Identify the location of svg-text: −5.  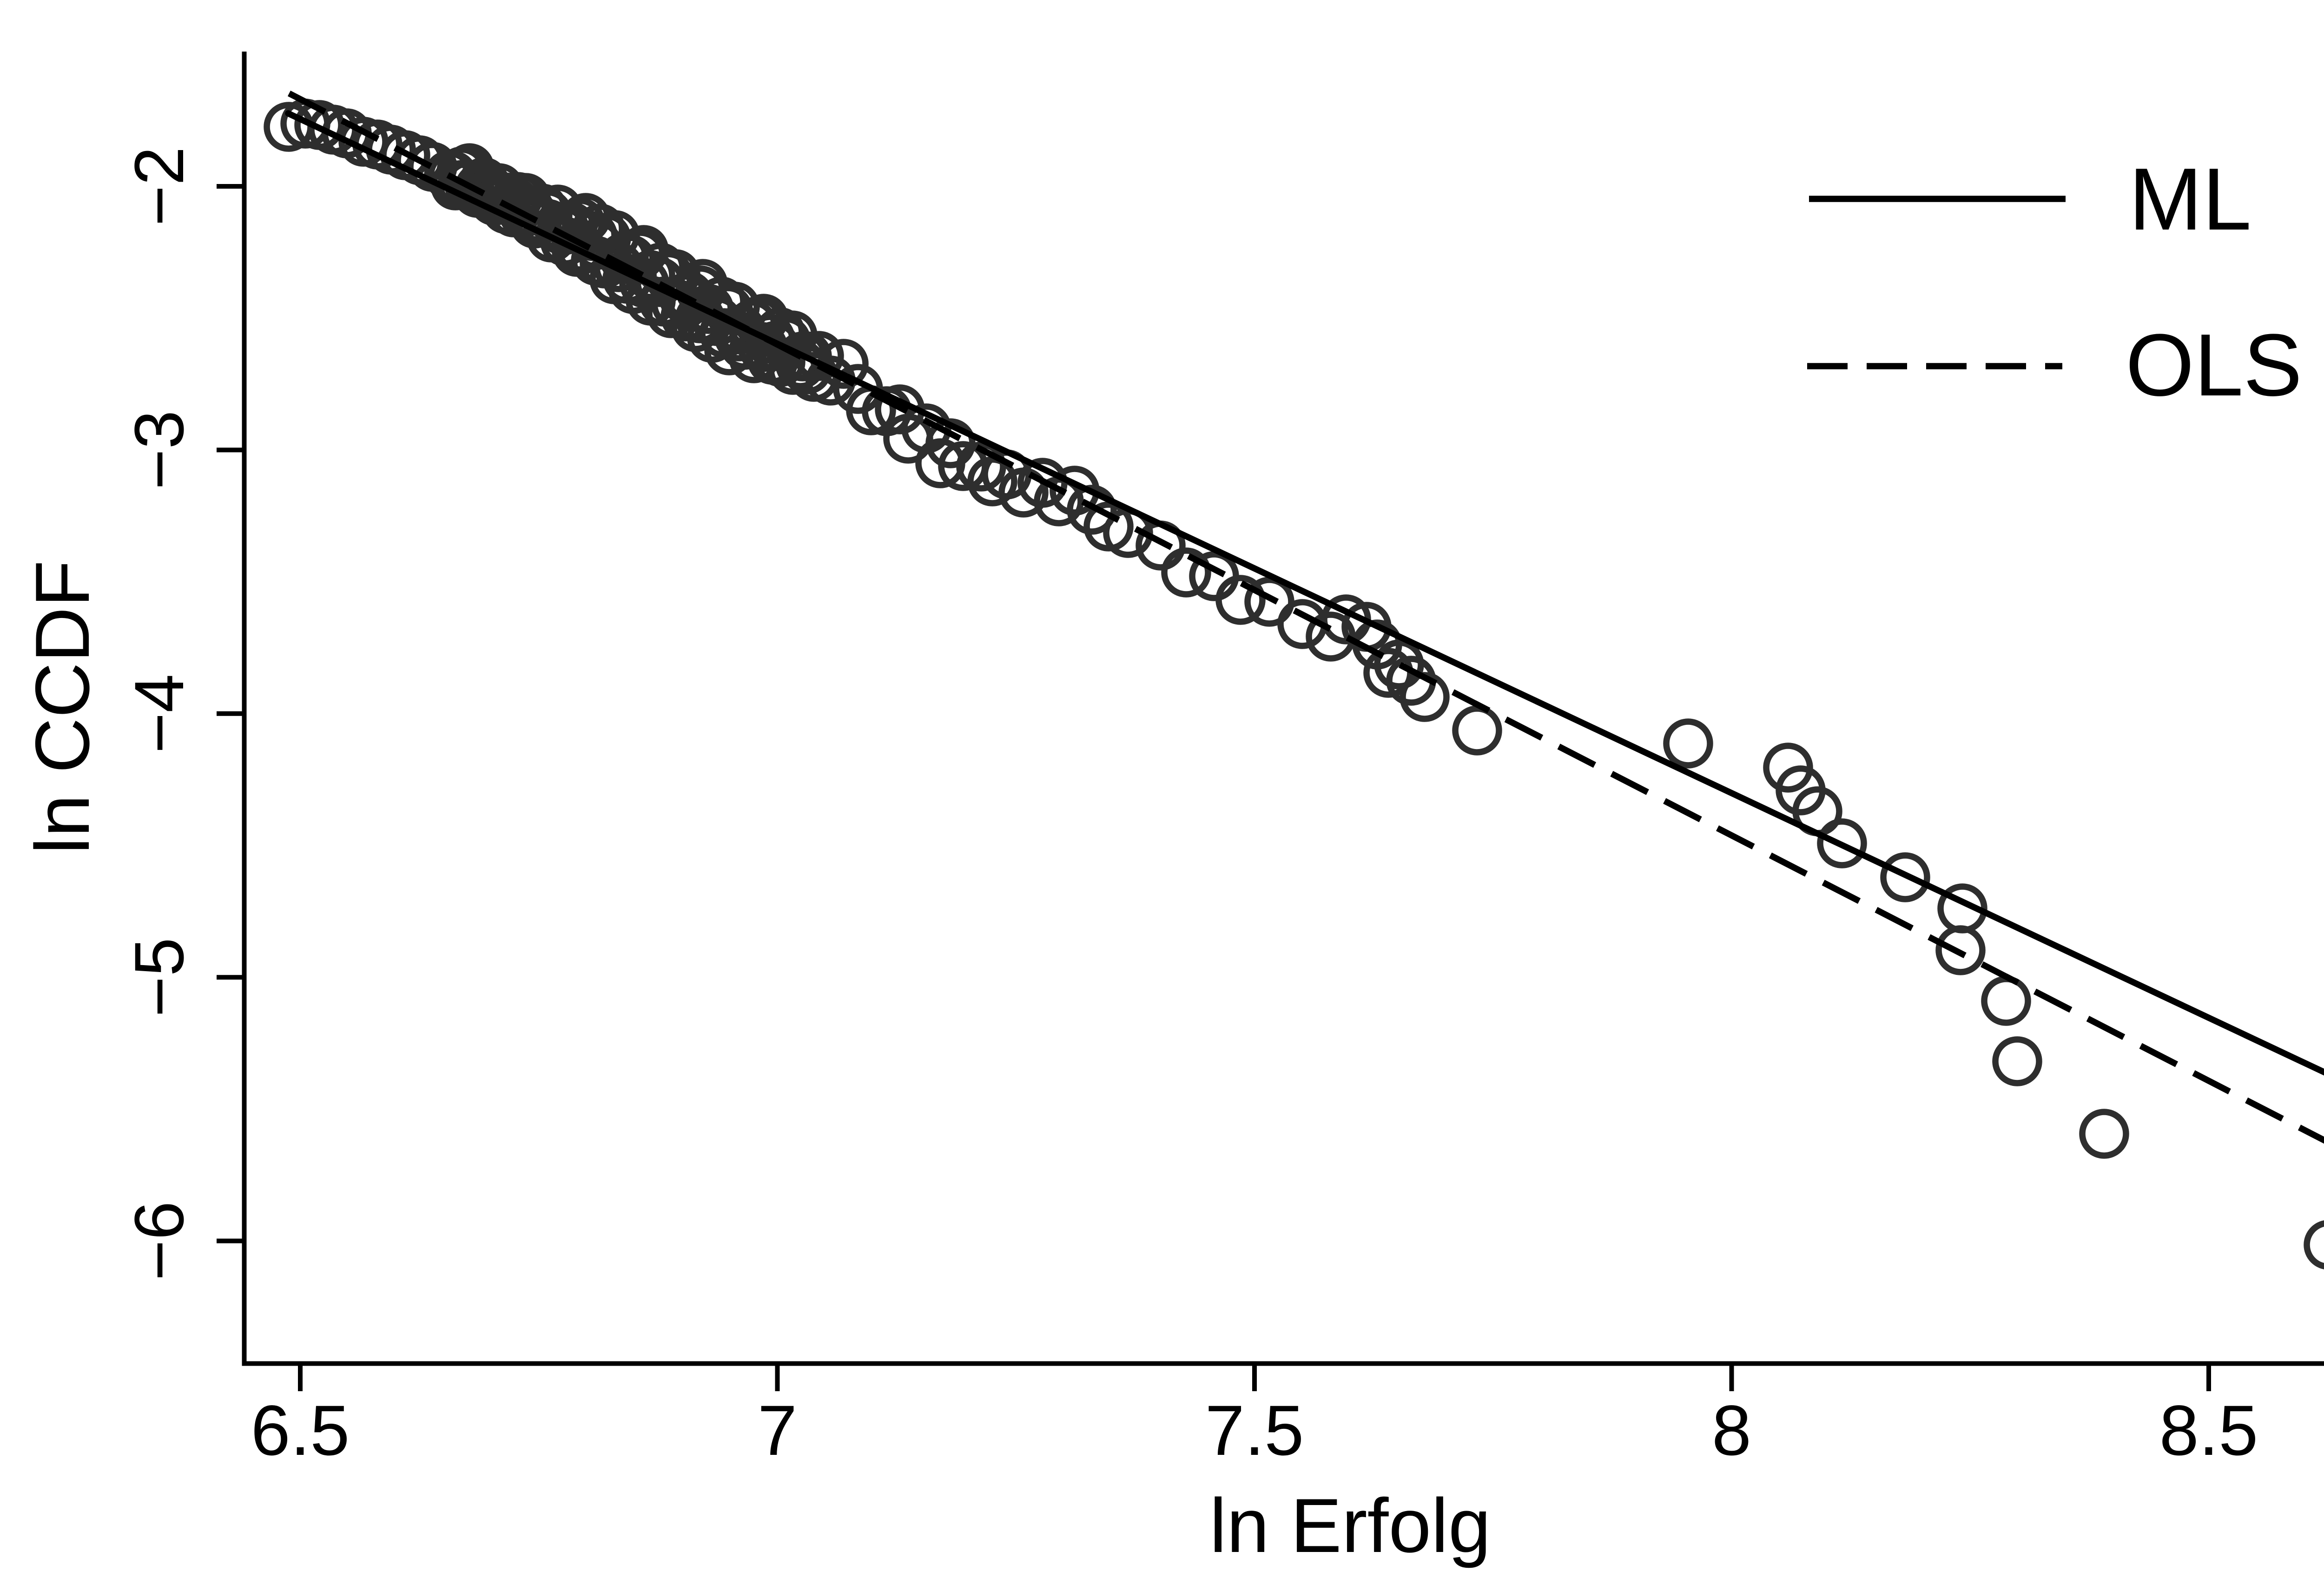
(159, 977).